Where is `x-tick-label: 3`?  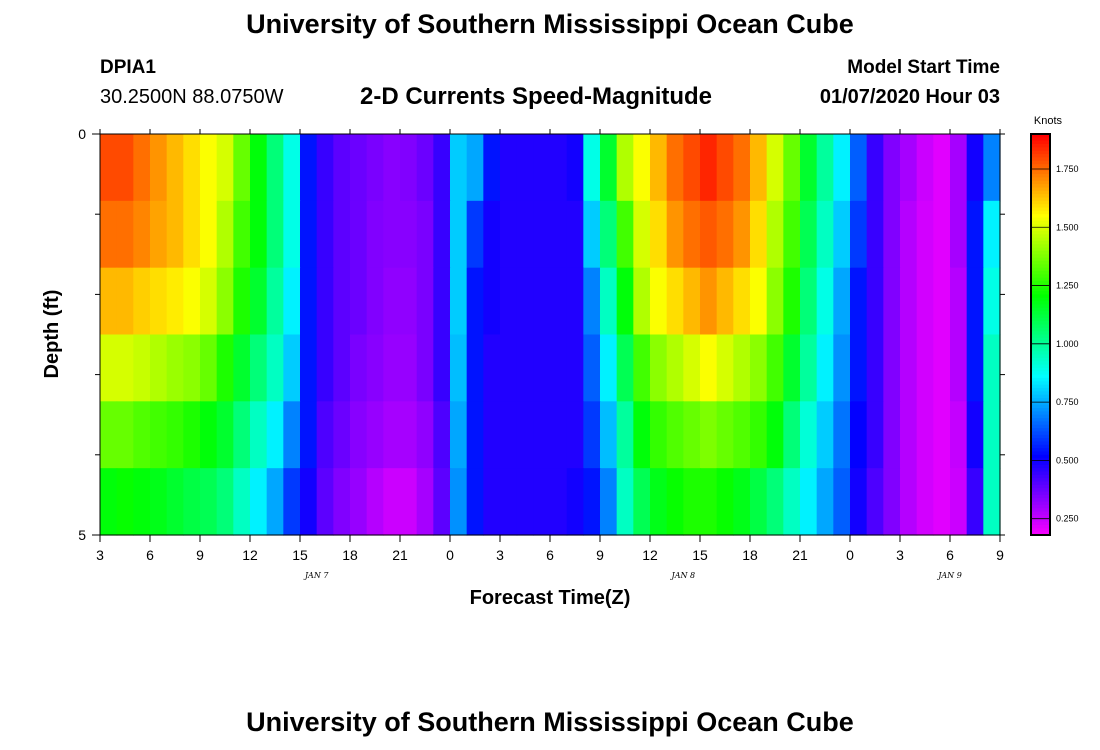
x-tick-label: 3 is located at coordinates (900, 555).